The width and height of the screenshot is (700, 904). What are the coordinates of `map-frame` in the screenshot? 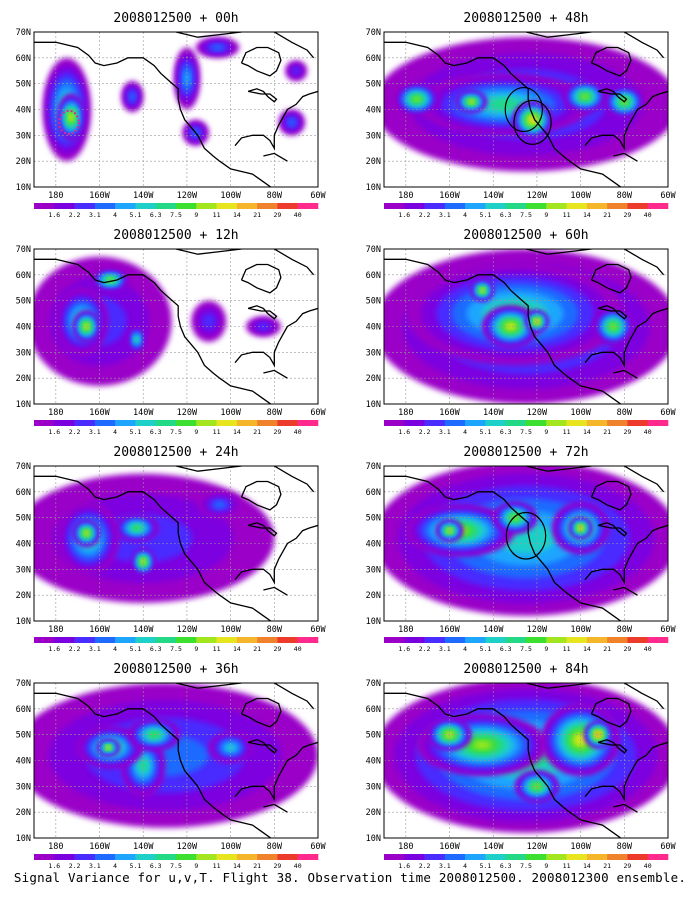 It's located at (526, 760).